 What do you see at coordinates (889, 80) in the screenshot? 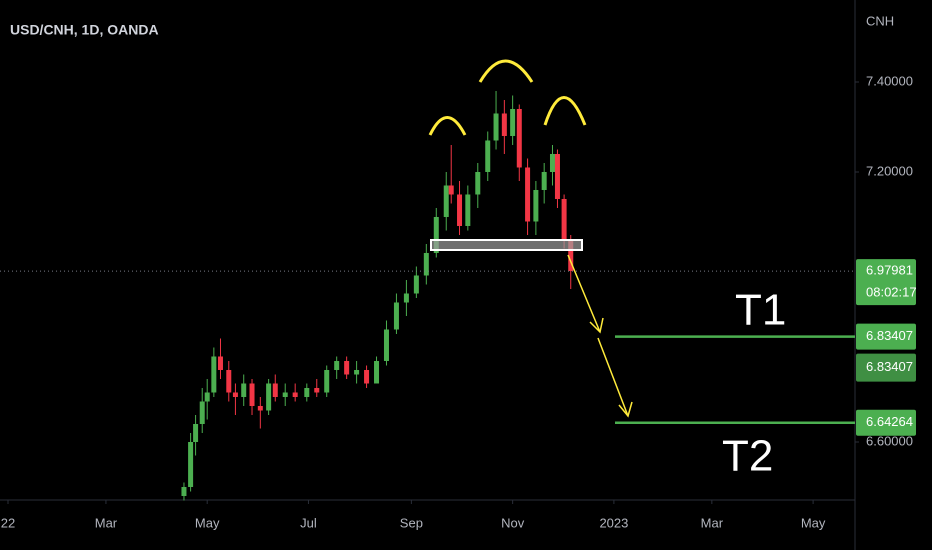
I see `y-tick-label: 7.40000` at bounding box center [889, 80].